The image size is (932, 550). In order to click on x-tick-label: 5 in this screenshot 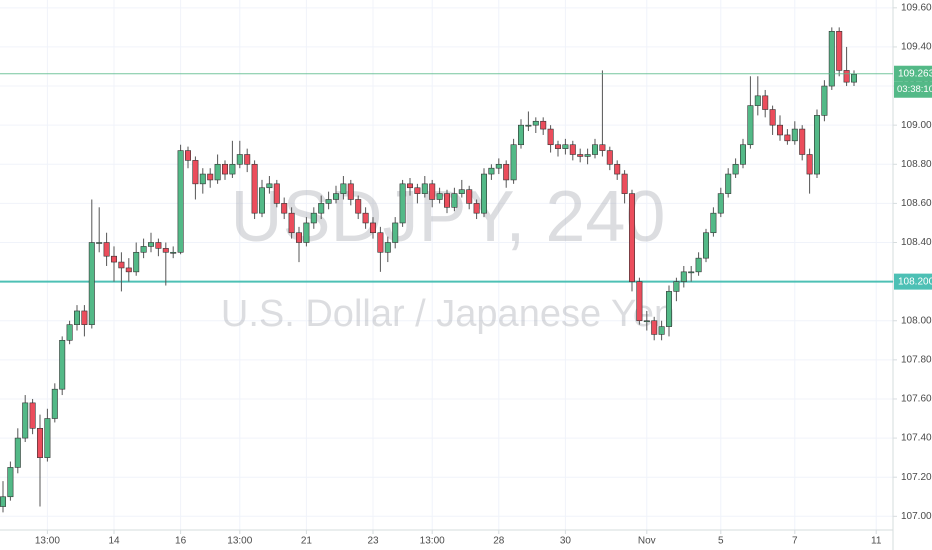, I will do `click(721, 541)`.